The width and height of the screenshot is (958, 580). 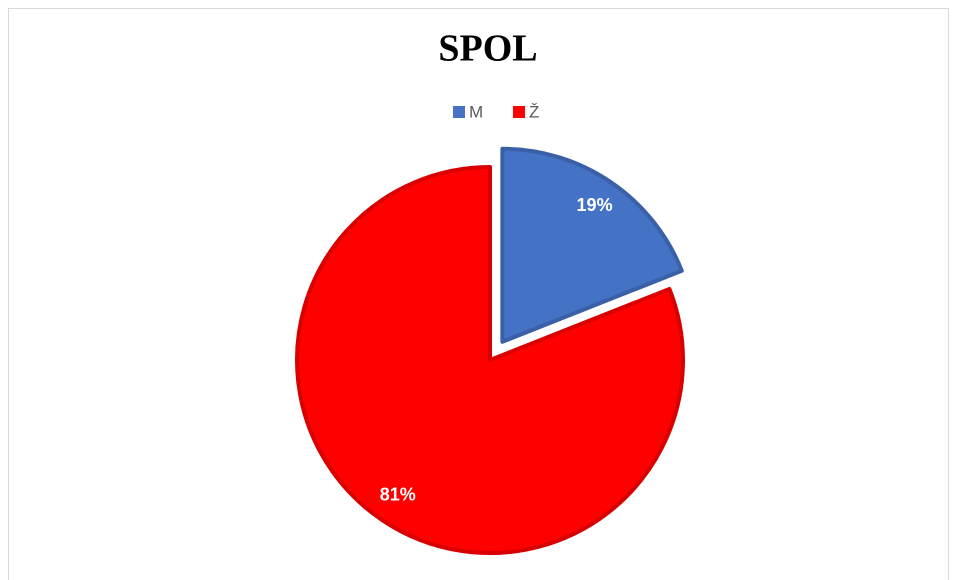 What do you see at coordinates (595, 205) in the screenshot?
I see `data-label: 19%` at bounding box center [595, 205].